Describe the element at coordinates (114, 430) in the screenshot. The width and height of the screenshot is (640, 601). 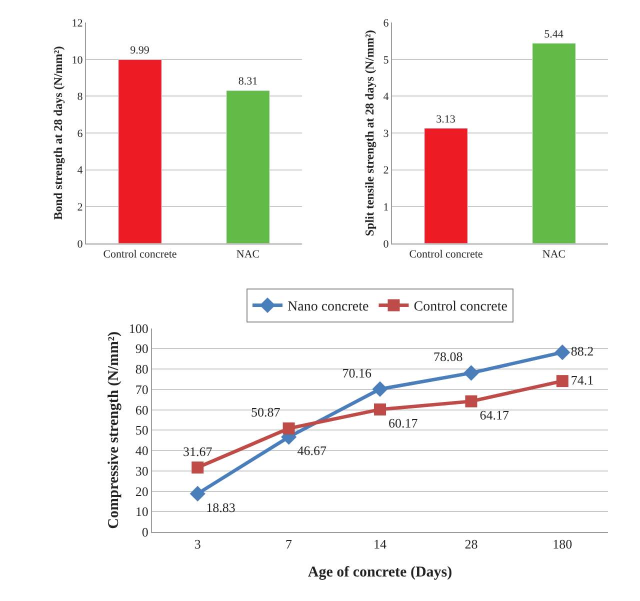
I see `y-axis-title: Compressive strength (N/mm²)` at that location.